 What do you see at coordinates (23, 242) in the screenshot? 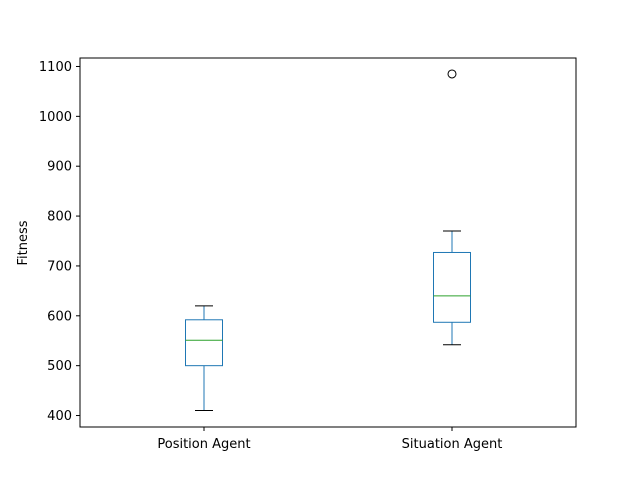
I see `y-axis-label: Fitness` at bounding box center [23, 242].